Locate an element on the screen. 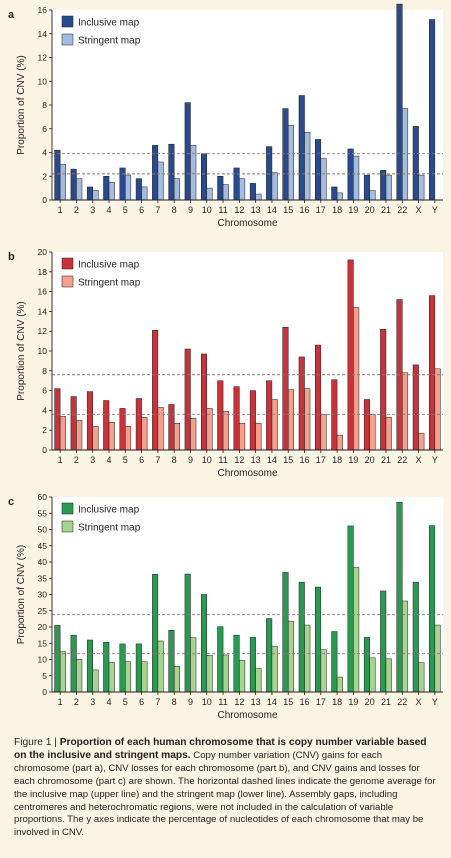 Image resolution: width=451 pixels, height=858 pixels. x-tick-label: 21 is located at coordinates (386, 210).